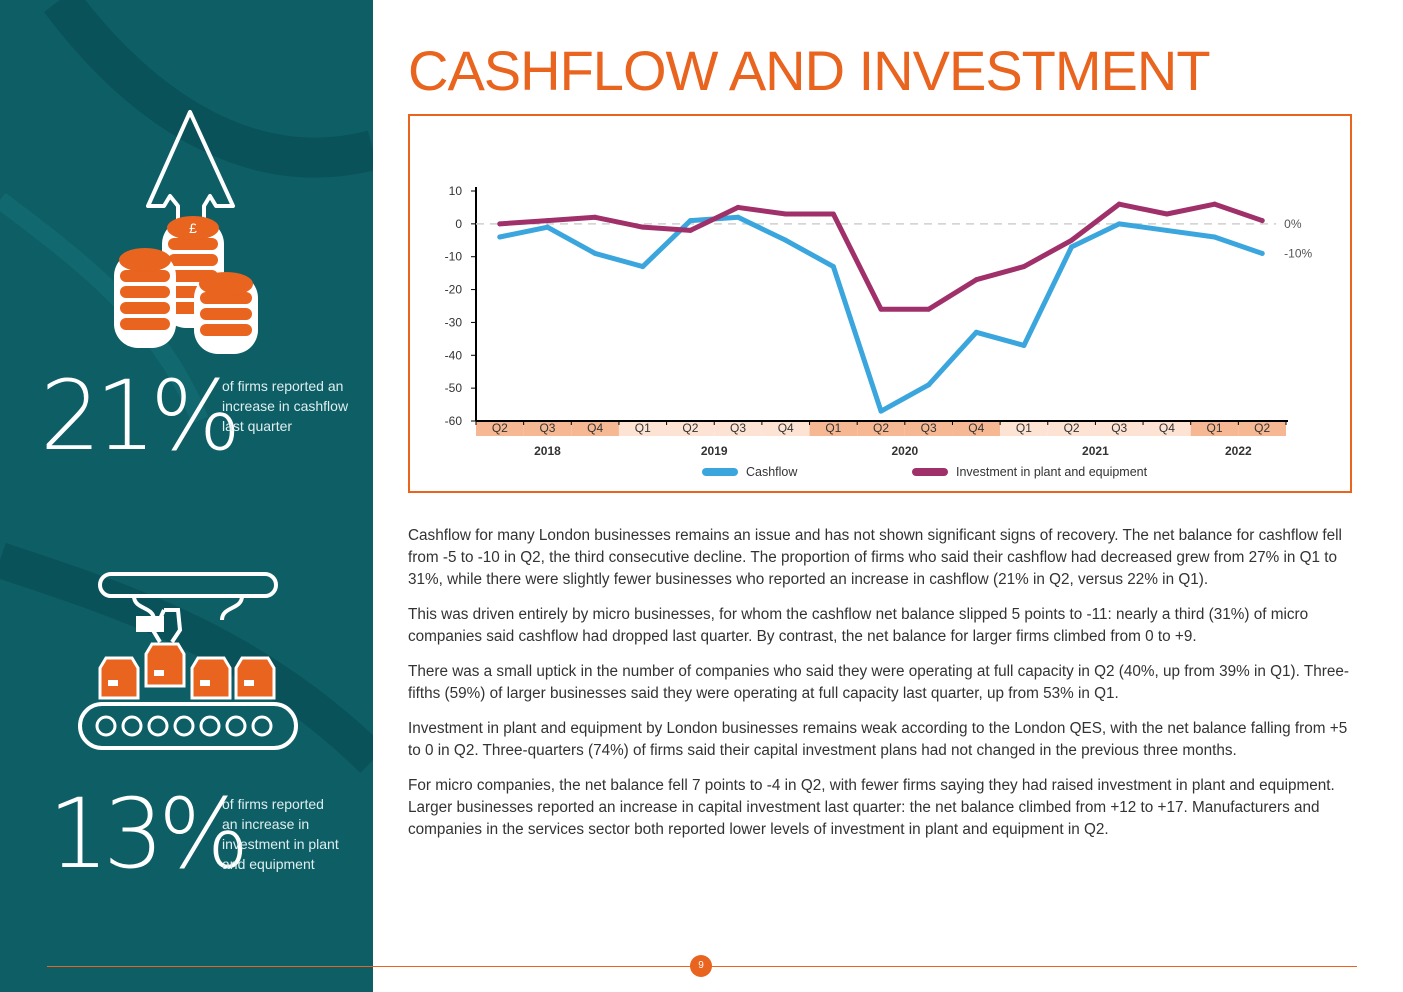  Describe the element at coordinates (454, 355) in the screenshot. I see `y-tick-label: -40` at that location.